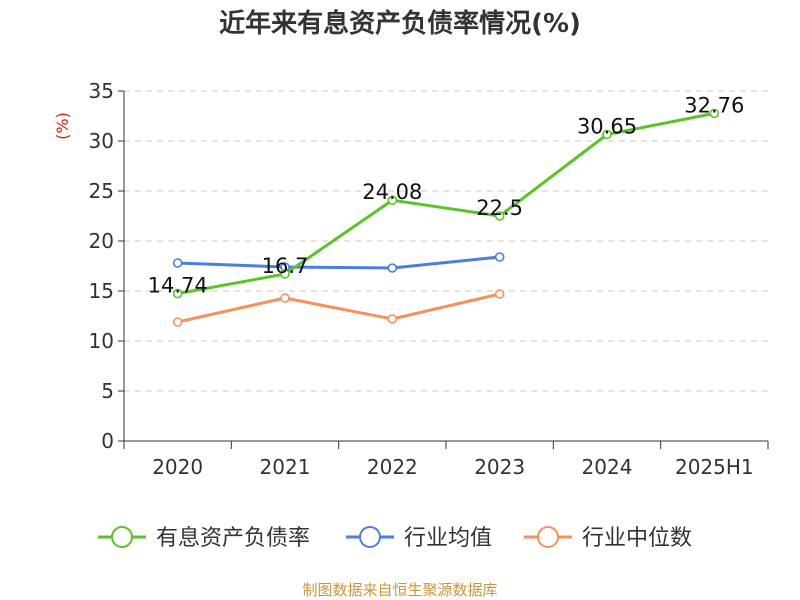 This screenshot has width=800, height=600. I want to click on source-note: 制图数据来自恒生聚源数据库, so click(399, 590).